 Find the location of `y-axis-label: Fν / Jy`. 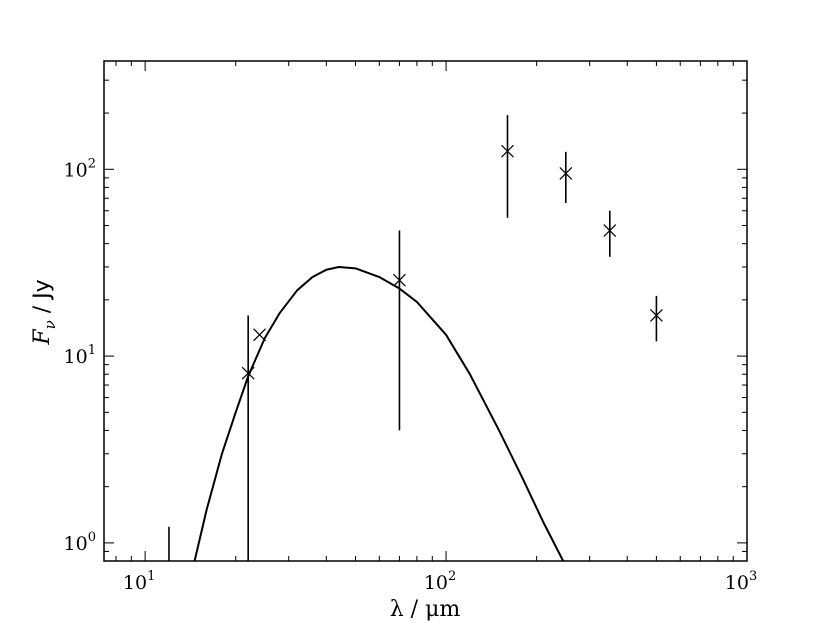

y-axis-label: Fν / Jy is located at coordinates (44, 312).